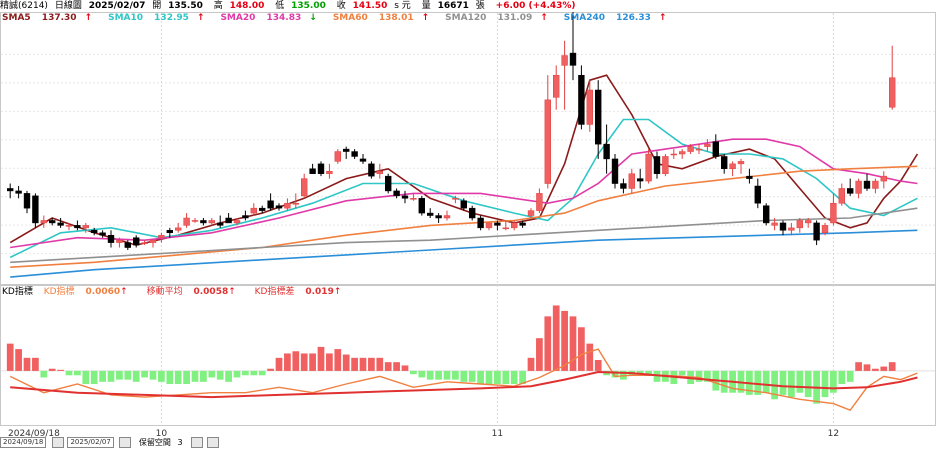  Describe the element at coordinates (34, 434) in the screenshot. I see `x-start-label: 2024/09/18` at that location.